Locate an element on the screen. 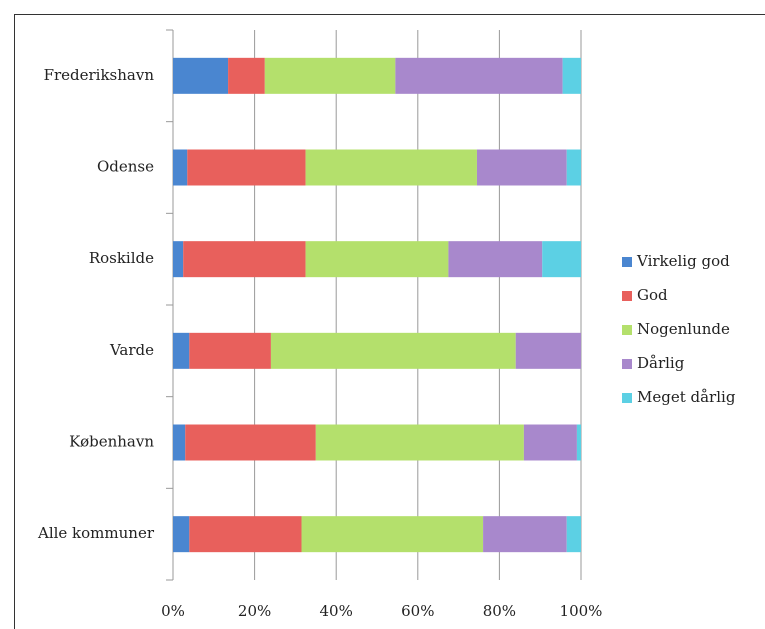 Image resolution: width=765 pixels, height=629 pixels. x-tick-label: 0% is located at coordinates (173, 611).